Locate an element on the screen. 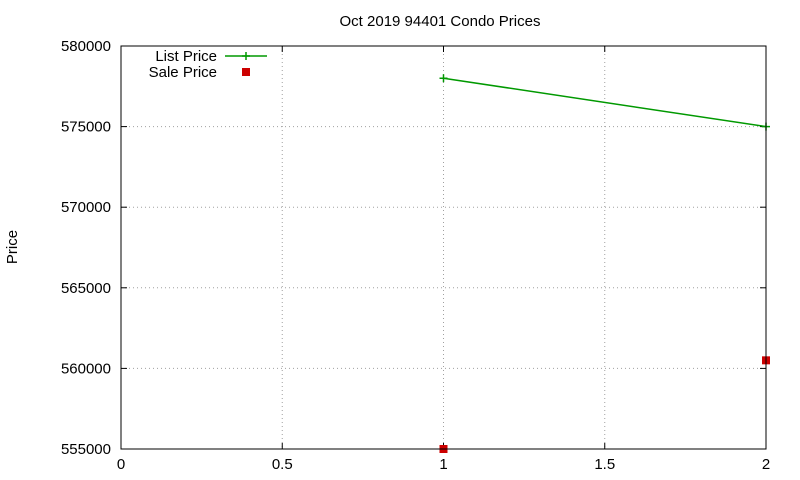  list-price-point is located at coordinates (443, 78).